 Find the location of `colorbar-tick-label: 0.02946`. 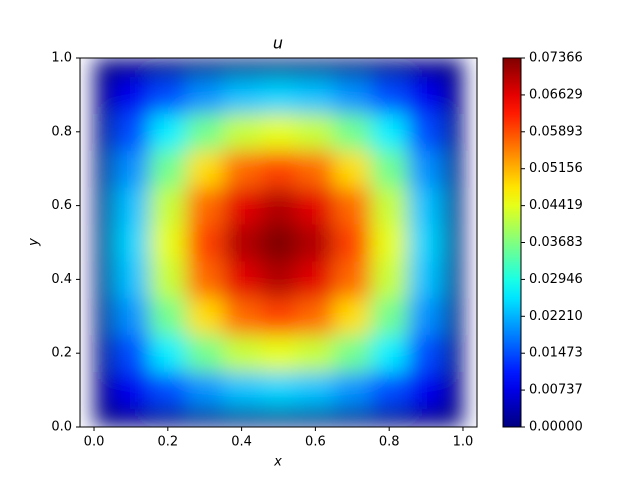

colorbar-tick-label: 0.02946 is located at coordinates (556, 279).